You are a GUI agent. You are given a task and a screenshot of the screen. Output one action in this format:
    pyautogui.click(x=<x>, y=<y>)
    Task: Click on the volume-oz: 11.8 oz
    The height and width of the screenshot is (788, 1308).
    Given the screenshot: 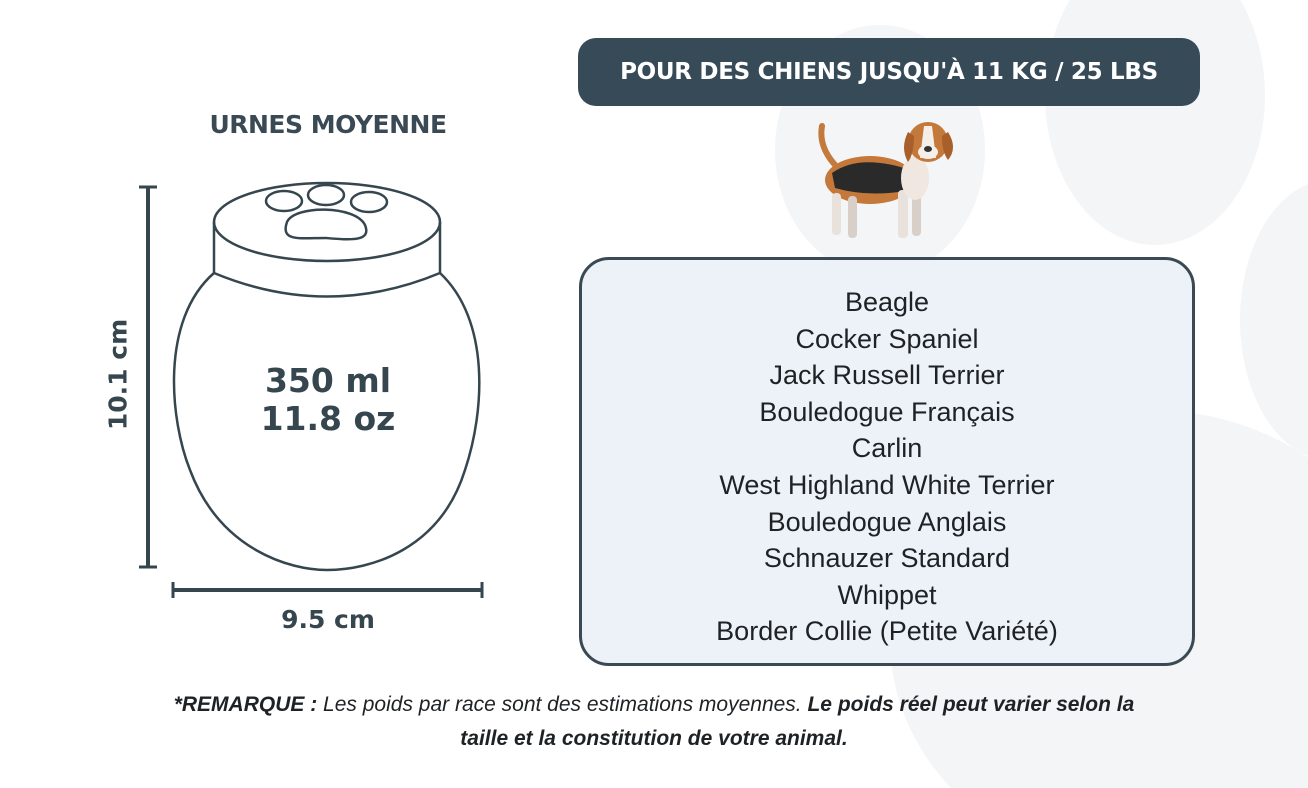 What is the action you would take?
    pyautogui.click(x=328, y=418)
    